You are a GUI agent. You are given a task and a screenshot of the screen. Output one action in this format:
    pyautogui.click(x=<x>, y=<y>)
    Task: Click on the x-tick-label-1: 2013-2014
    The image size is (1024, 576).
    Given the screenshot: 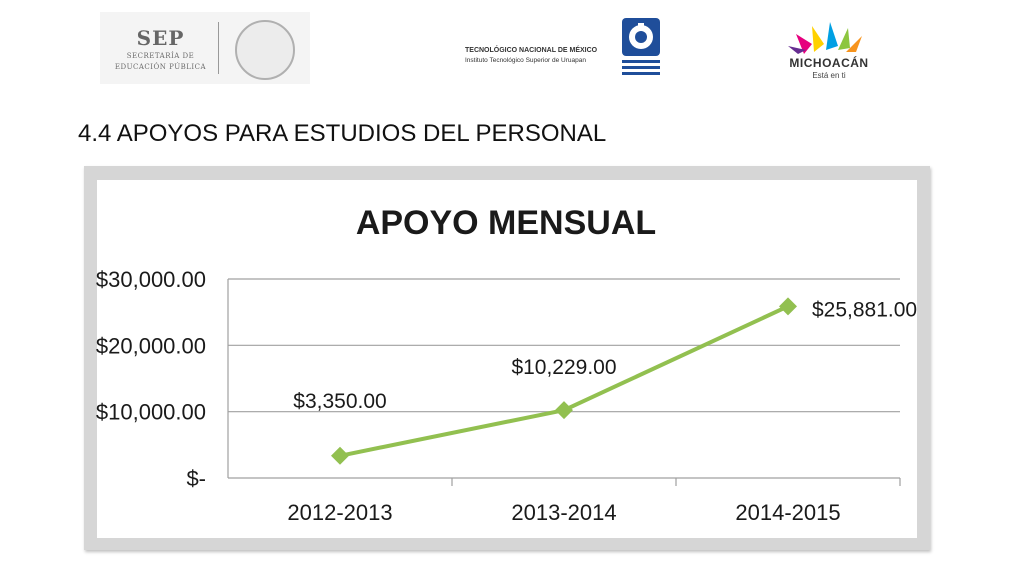 What is the action you would take?
    pyautogui.click(x=563, y=512)
    